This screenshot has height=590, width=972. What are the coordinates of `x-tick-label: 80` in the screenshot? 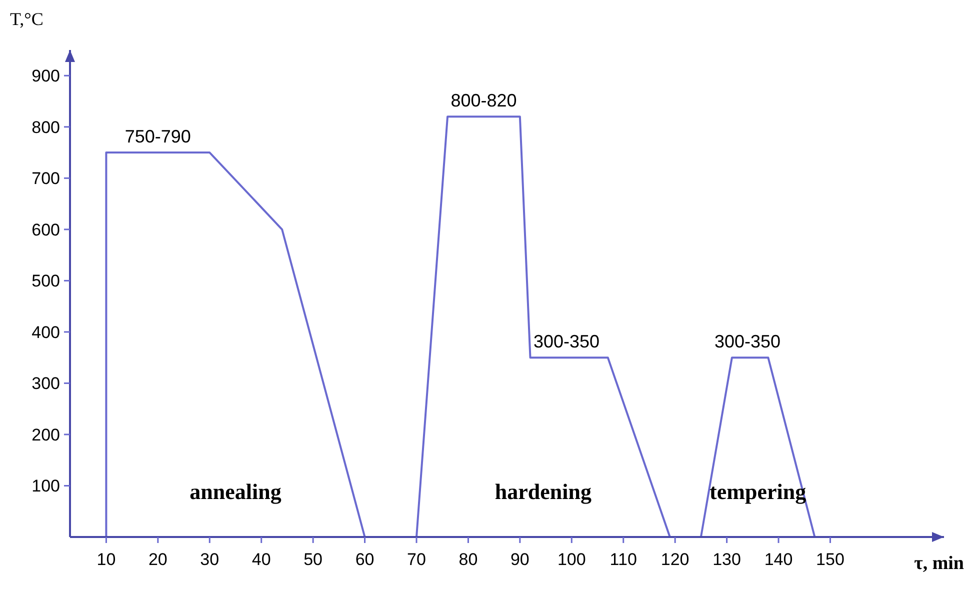 It's located at (468, 559).